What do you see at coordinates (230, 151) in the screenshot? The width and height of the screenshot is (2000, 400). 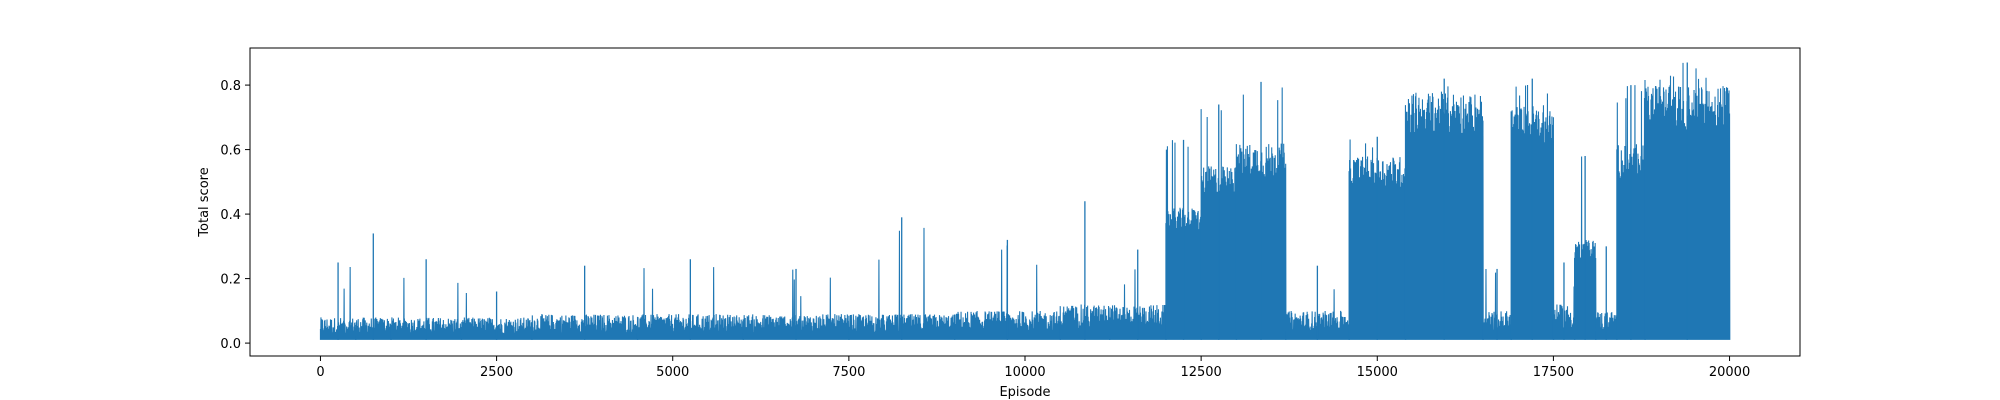 I see `y-tick-label: 0.6` at bounding box center [230, 151].